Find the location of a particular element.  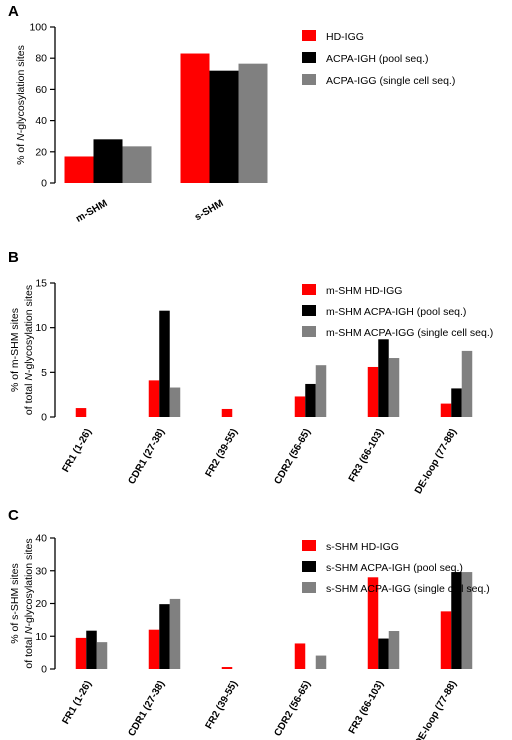

y-tick-label: 30 is located at coordinates (41, 571).